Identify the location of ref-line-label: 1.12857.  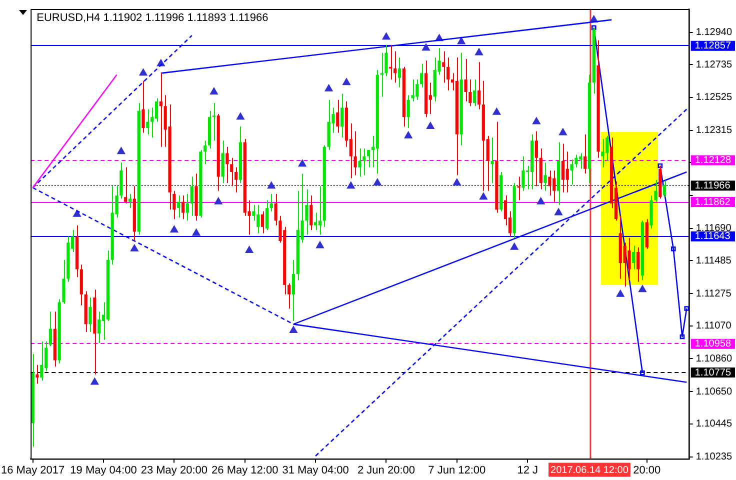
(713, 46).